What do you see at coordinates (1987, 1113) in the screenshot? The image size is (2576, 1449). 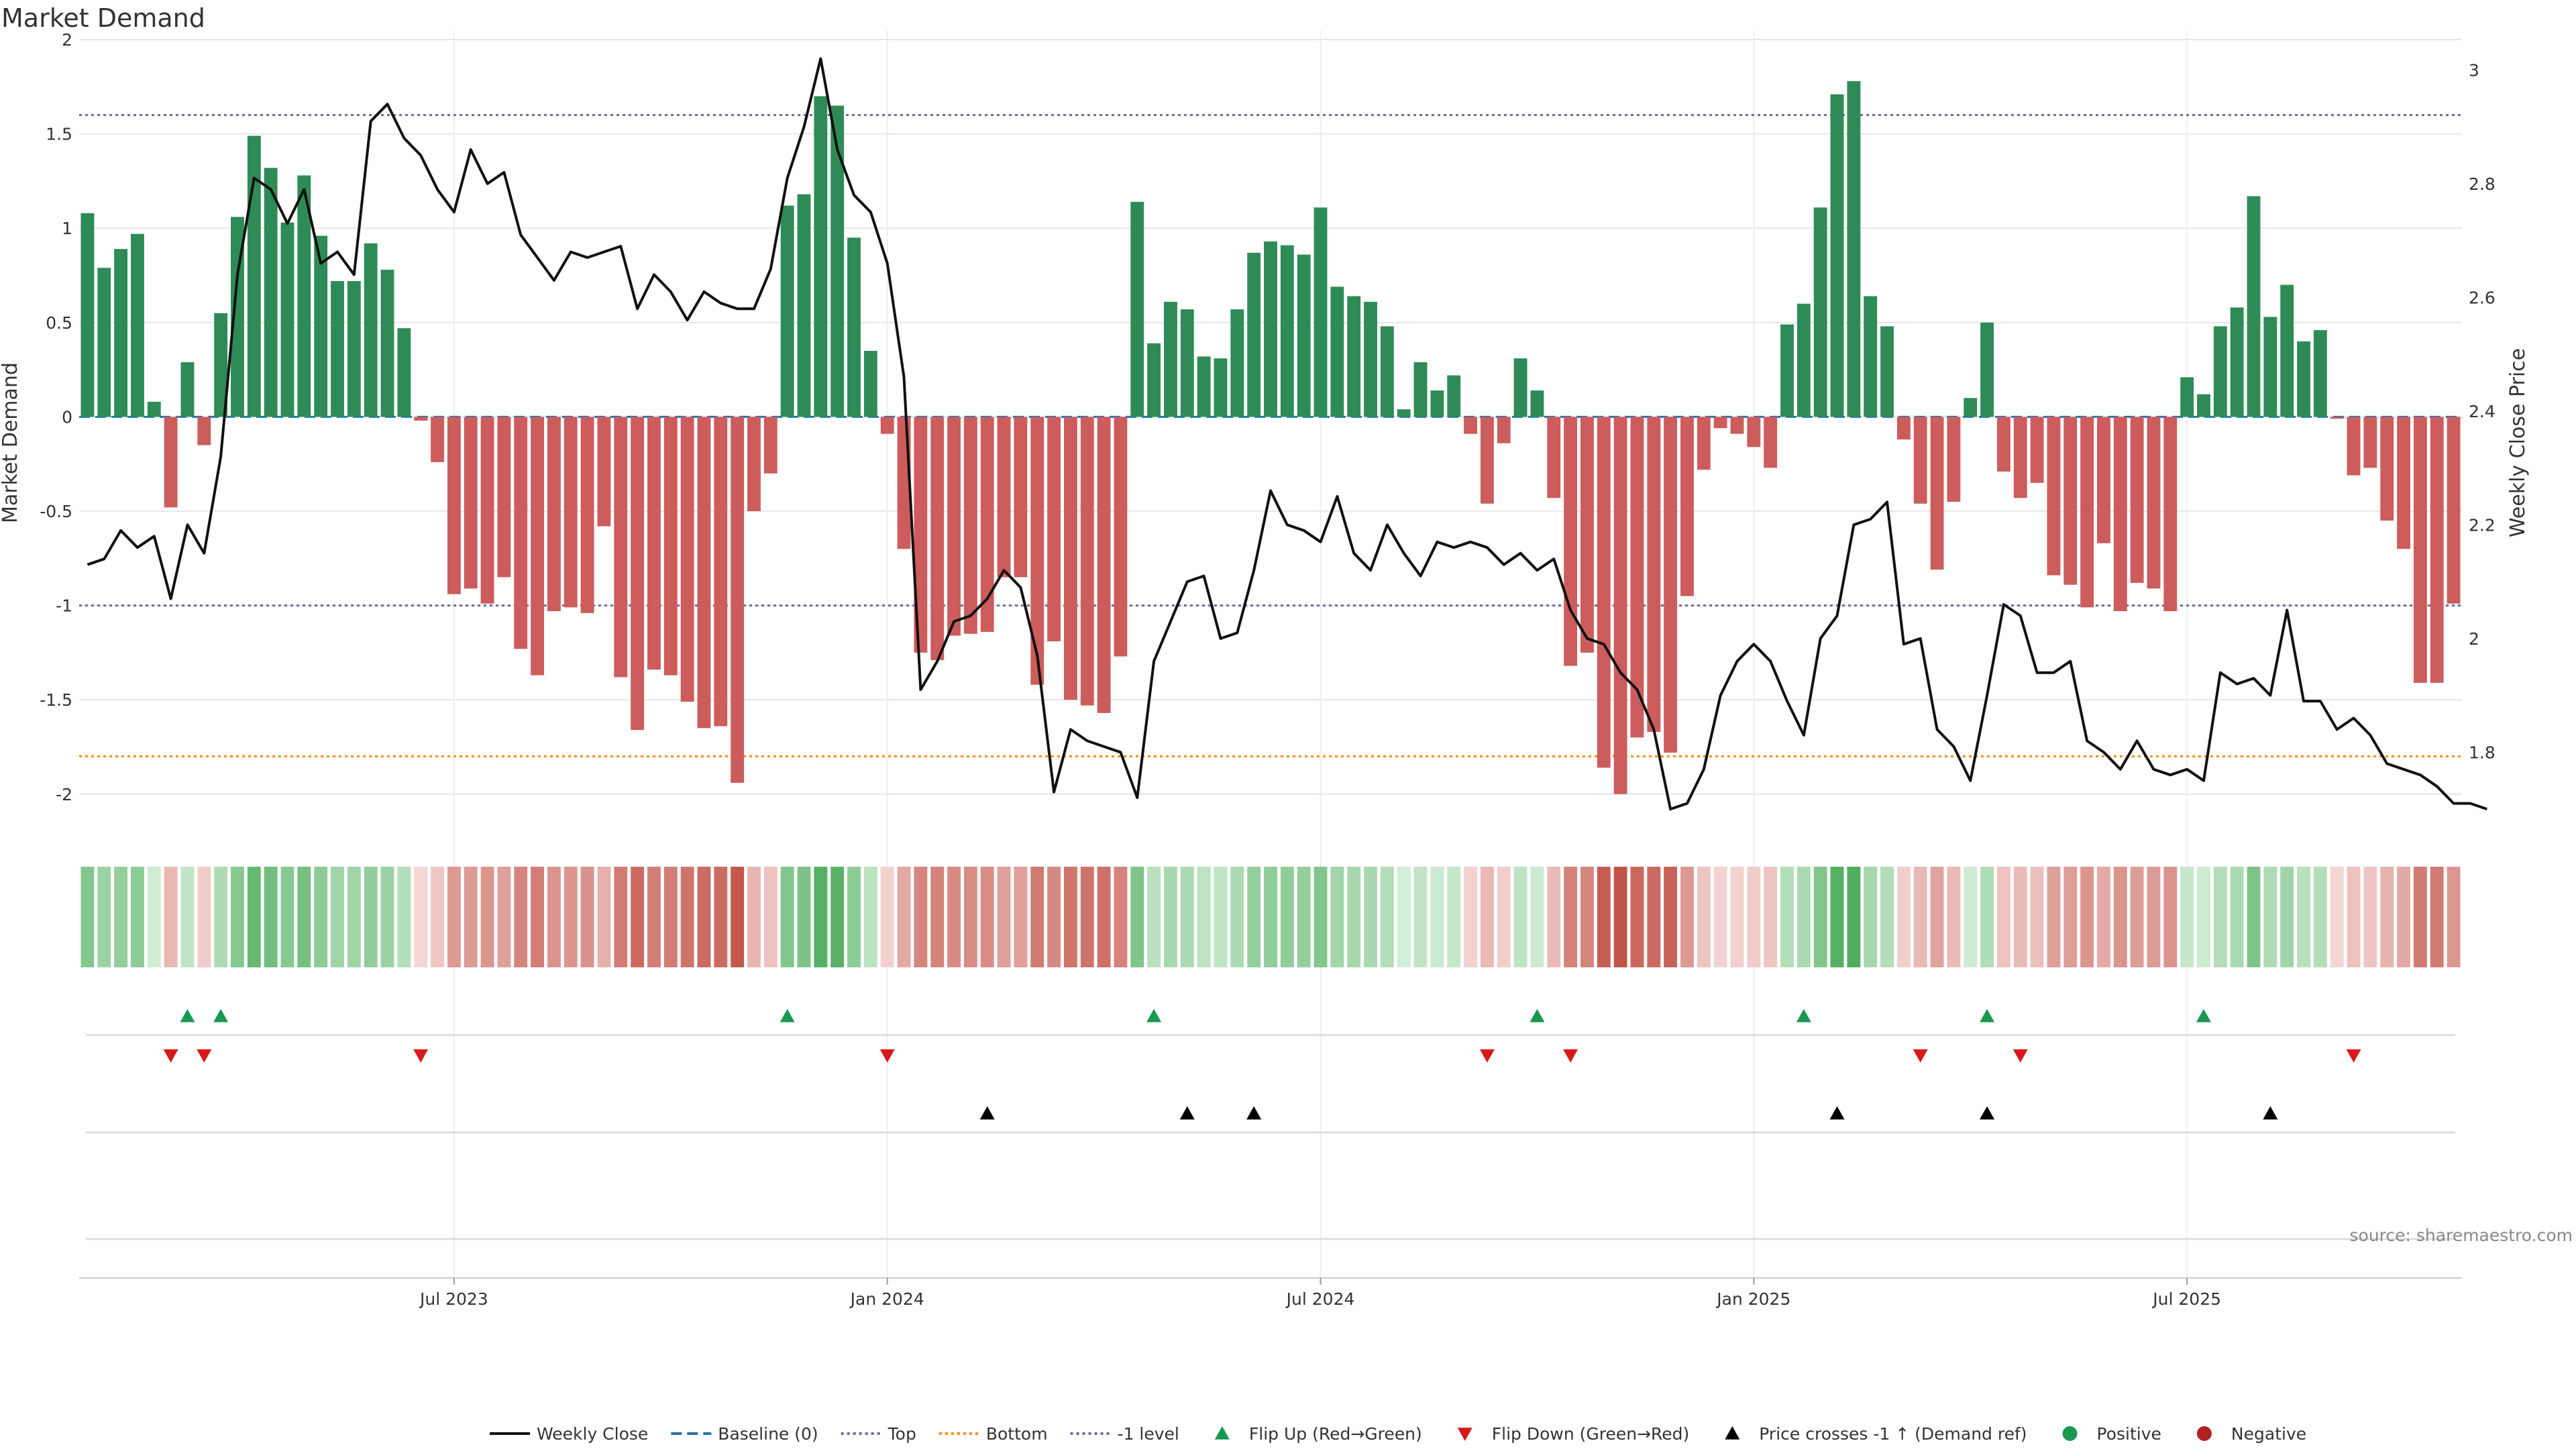 I see `price-cross-marker` at bounding box center [1987, 1113].